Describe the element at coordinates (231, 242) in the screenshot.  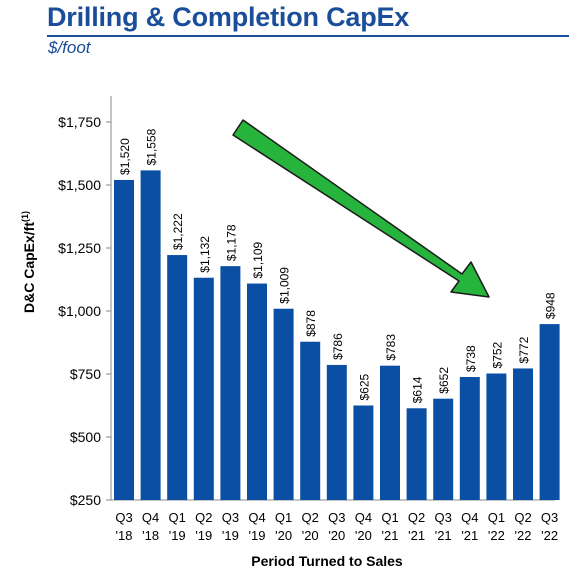
I see `value-label: $1,178` at that location.